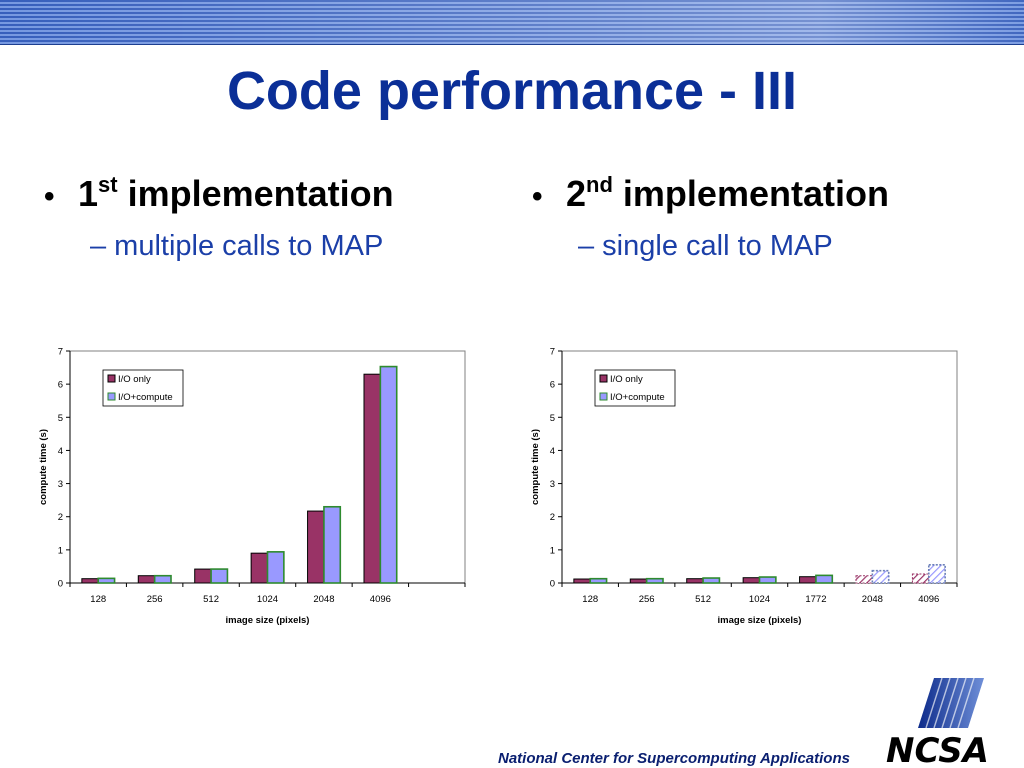  I want to click on logo-text: NCSA, so click(937, 749).